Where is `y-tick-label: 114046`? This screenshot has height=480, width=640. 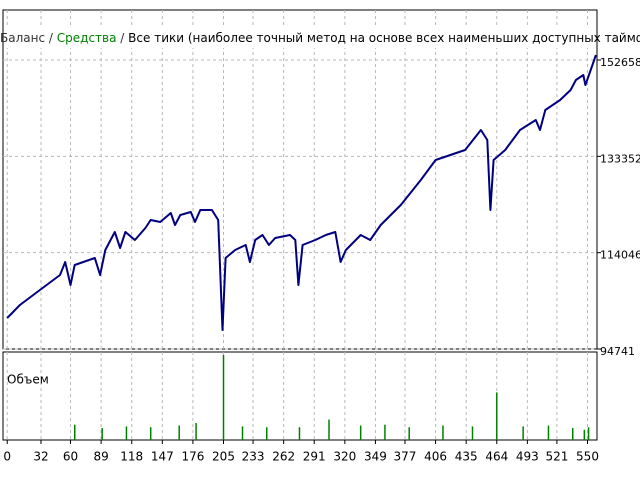 y-tick-label: 114046 is located at coordinates (620, 255).